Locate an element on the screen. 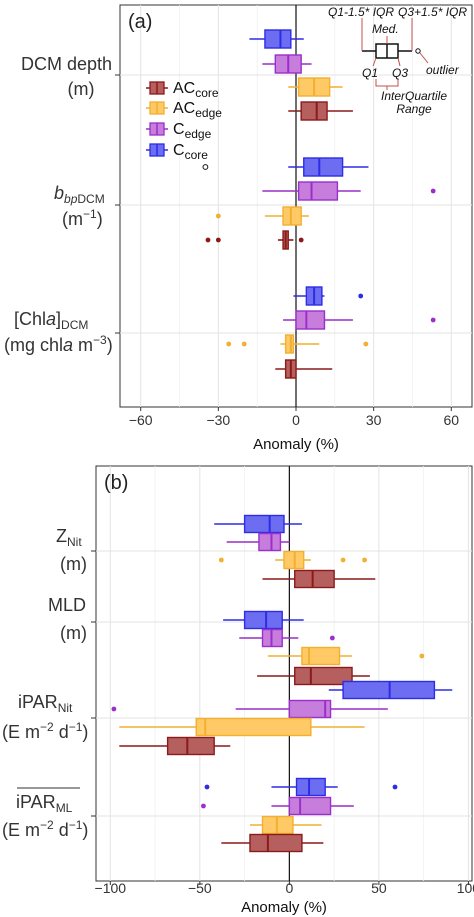  a-cat-dcm-depth-name: DCM depth is located at coordinates (66, 64).